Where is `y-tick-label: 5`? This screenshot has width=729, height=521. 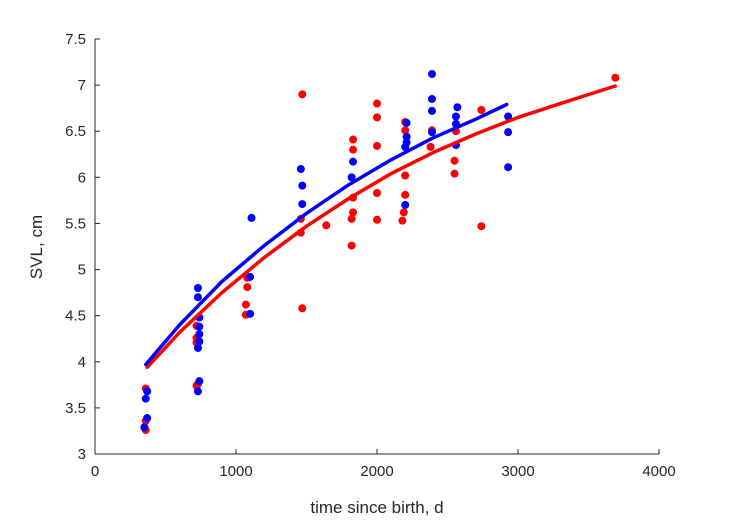 y-tick-label: 5 is located at coordinates (82, 270).